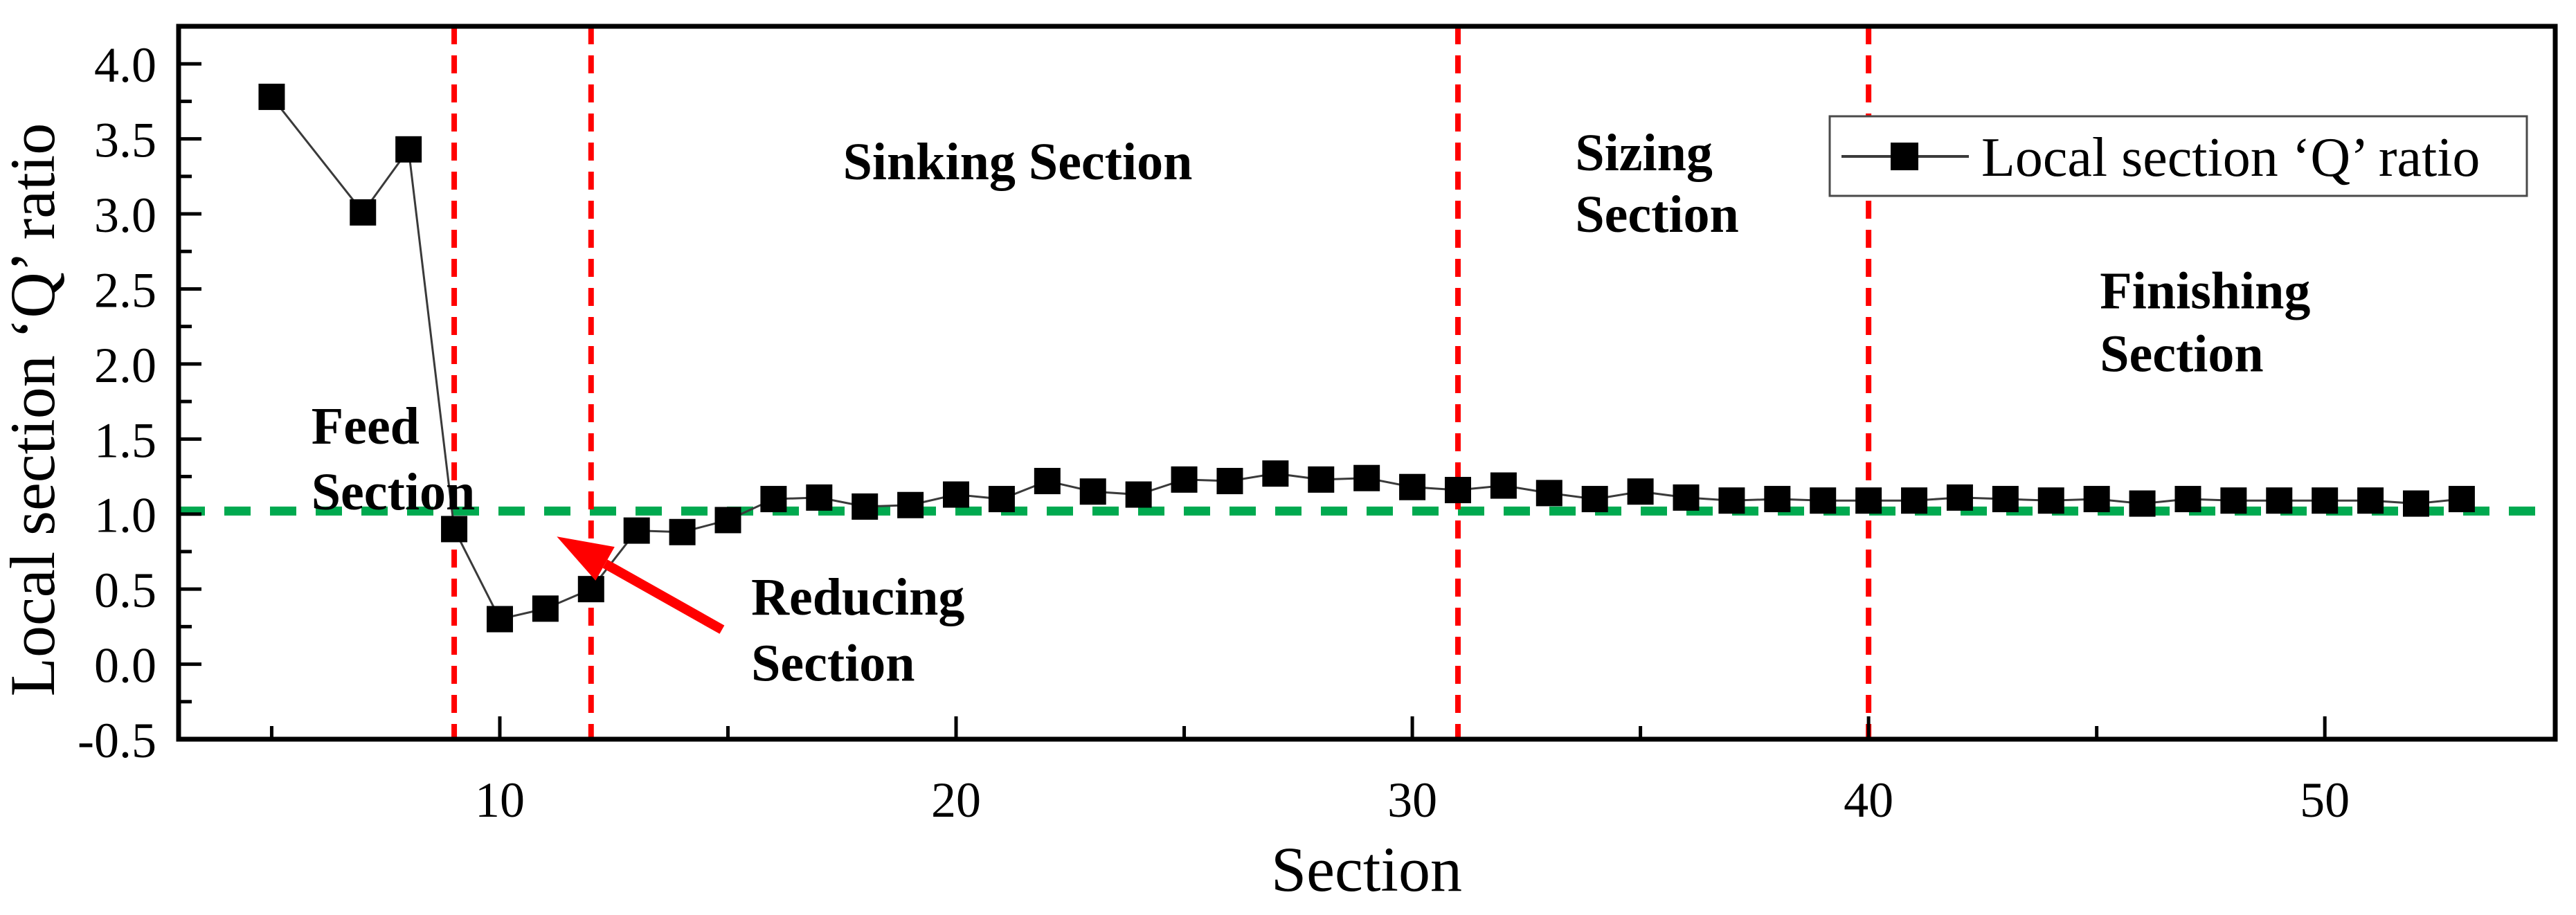 The width and height of the screenshot is (2576, 915). What do you see at coordinates (117, 740) in the screenshot?
I see `y-tick-label: -0.5` at bounding box center [117, 740].